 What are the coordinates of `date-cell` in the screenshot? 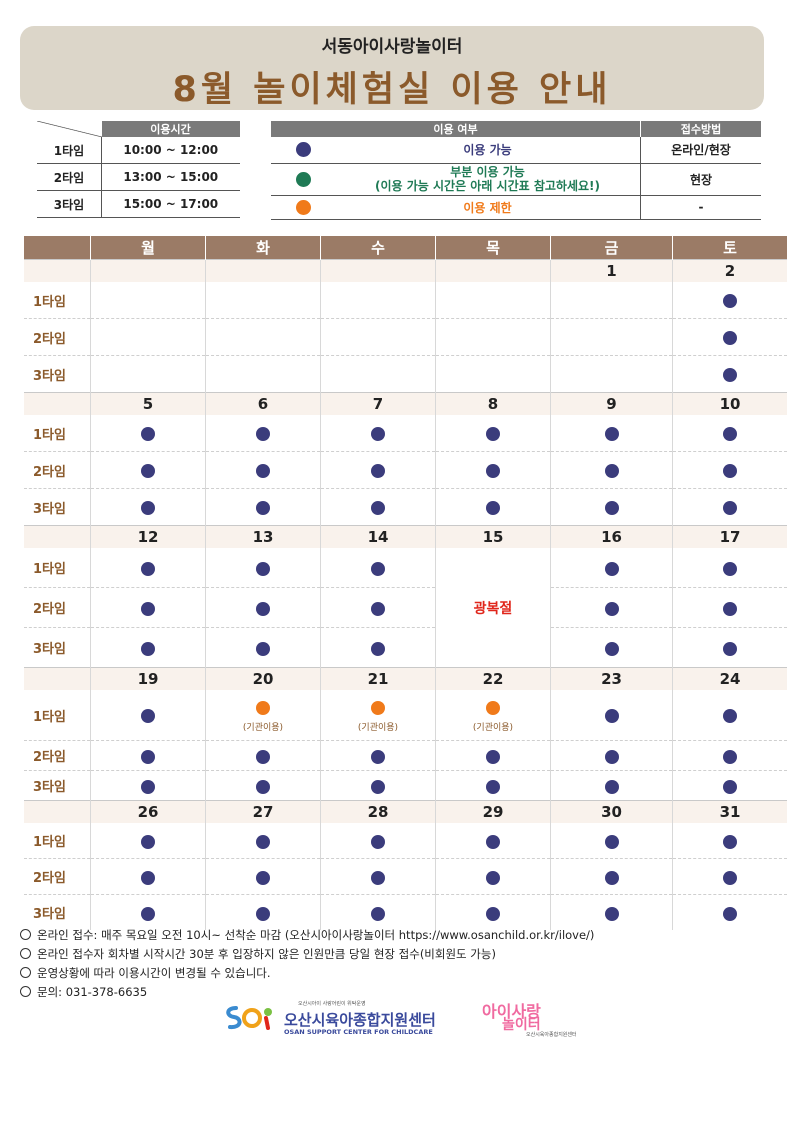 It's located at (263, 270).